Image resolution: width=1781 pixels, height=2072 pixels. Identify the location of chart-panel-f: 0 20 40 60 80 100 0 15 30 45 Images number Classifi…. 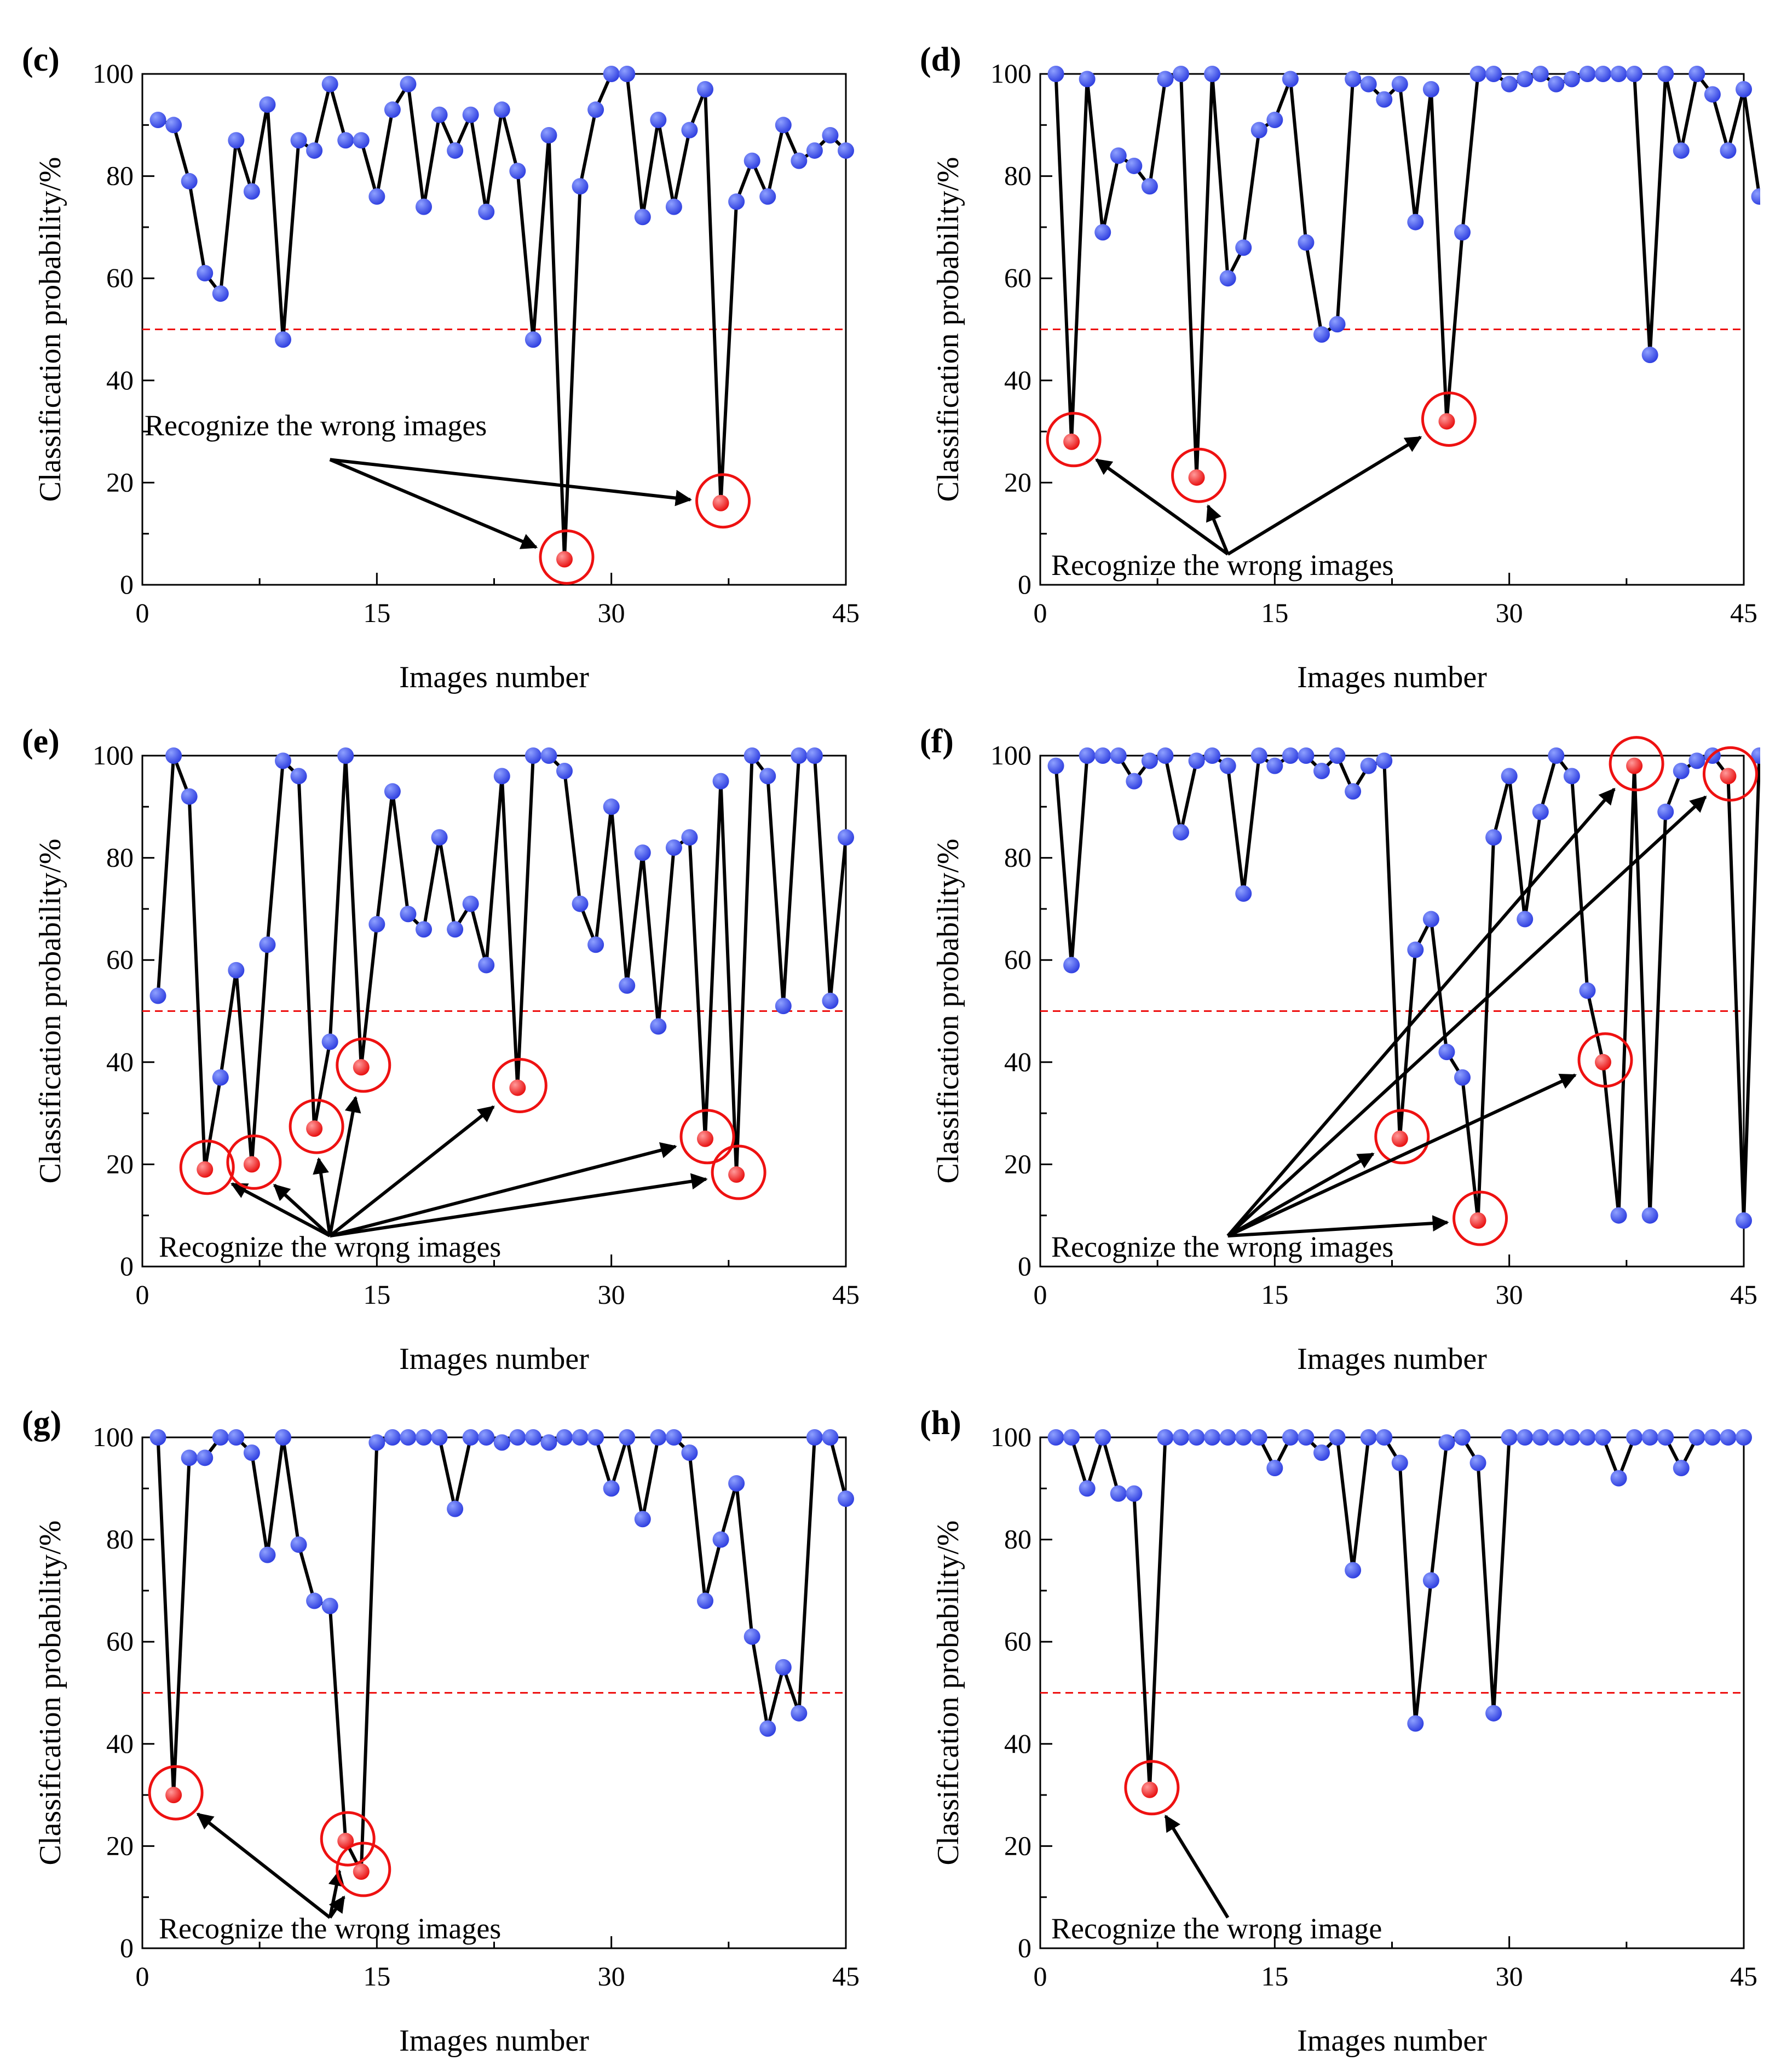
(1340, 1049).